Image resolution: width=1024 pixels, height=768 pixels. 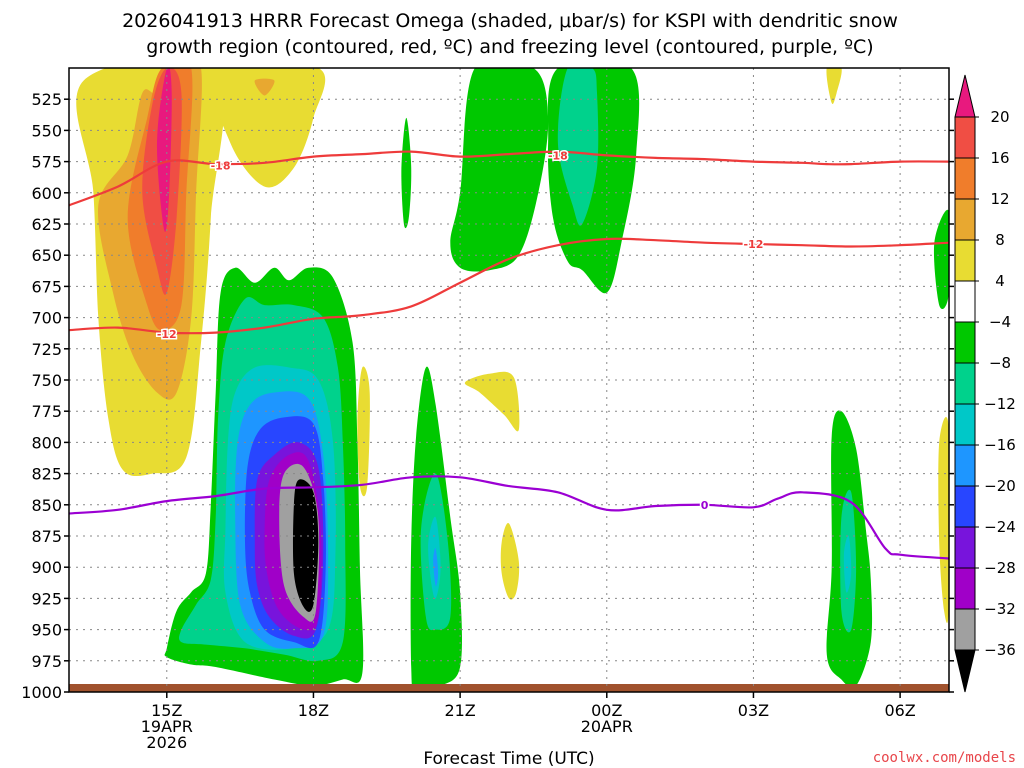 I want to click on colorbar-label-10: −24, so click(x=1000, y=527).